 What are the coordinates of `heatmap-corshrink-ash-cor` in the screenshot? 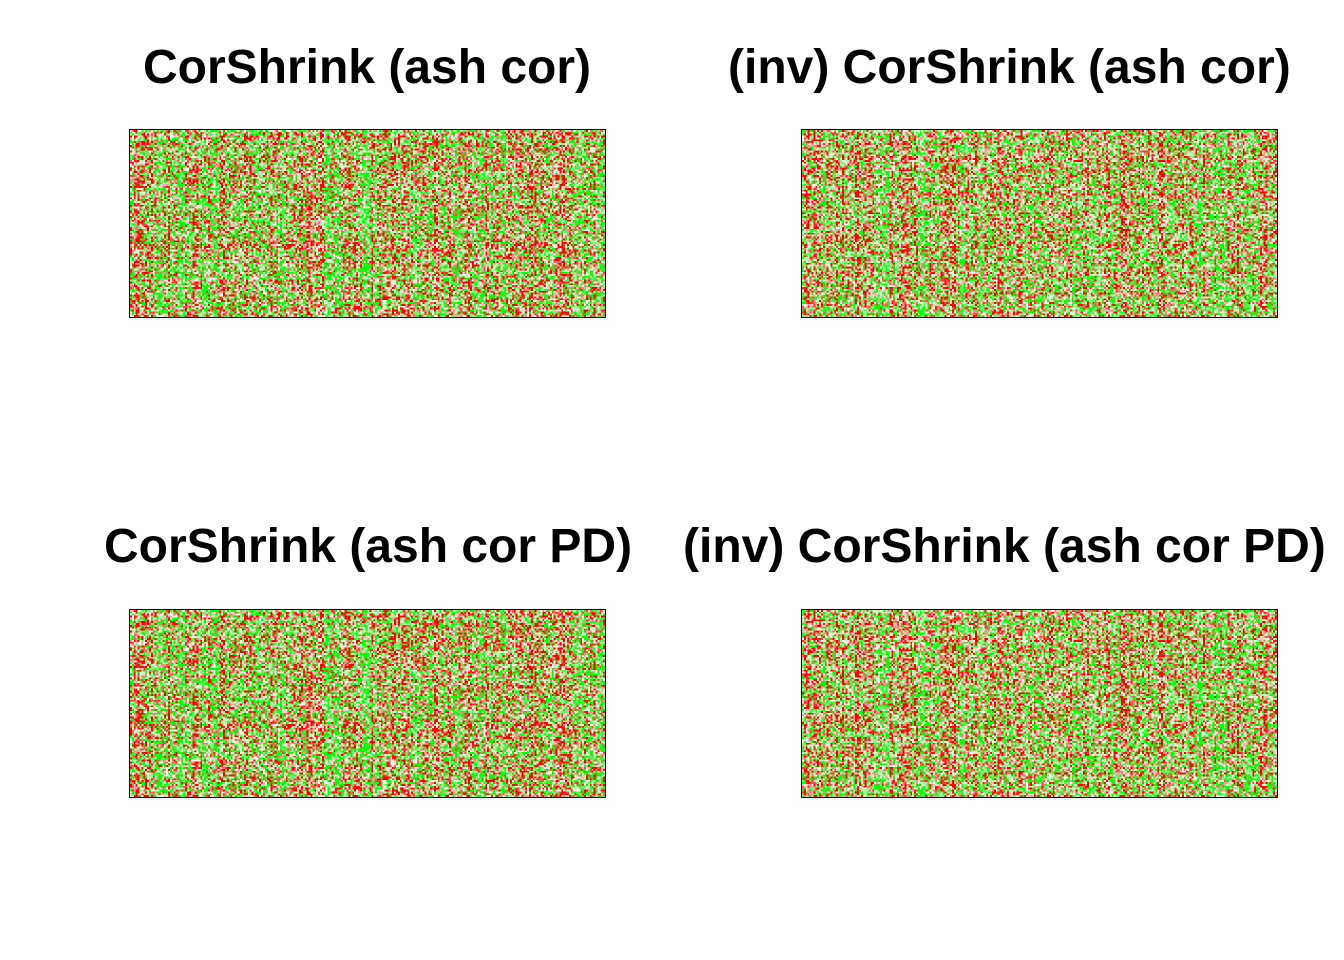 It's located at (367, 223).